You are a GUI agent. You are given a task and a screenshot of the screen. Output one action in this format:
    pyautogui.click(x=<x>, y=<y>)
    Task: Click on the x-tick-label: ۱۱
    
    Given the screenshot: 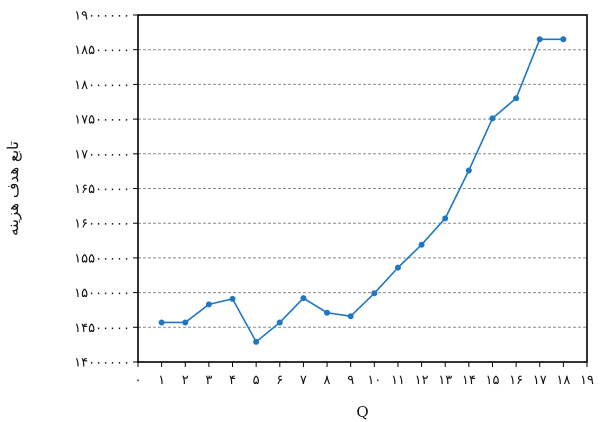 What is the action you would take?
    pyautogui.click(x=398, y=380)
    